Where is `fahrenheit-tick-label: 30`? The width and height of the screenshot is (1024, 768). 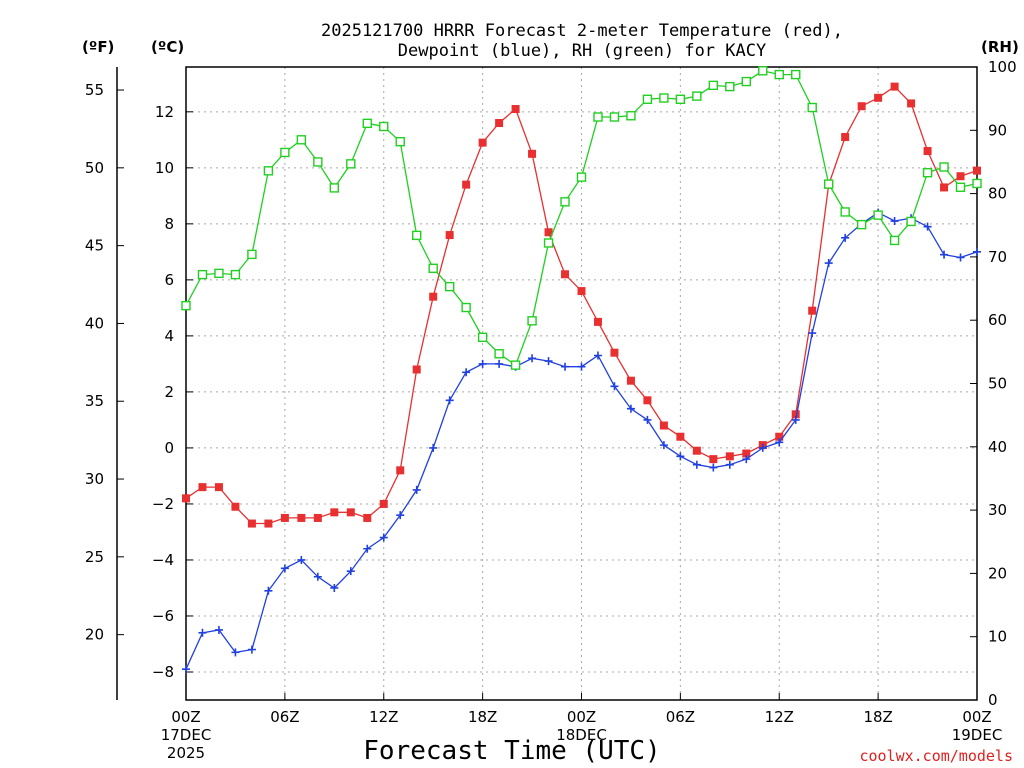 fahrenheit-tick-label: 30 is located at coordinates (94, 479).